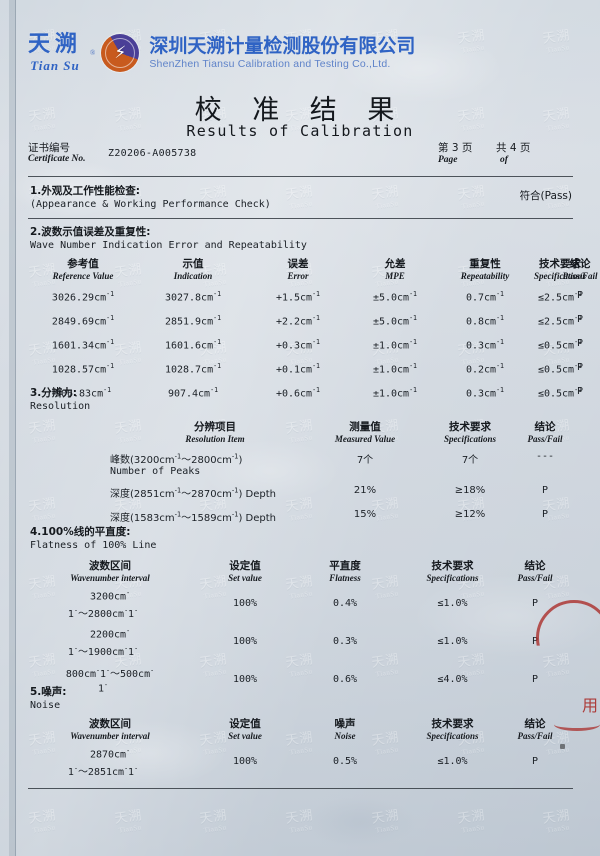  I want to click on section-1-title-en: (Appearance & Working Performance Check), so click(150, 204).